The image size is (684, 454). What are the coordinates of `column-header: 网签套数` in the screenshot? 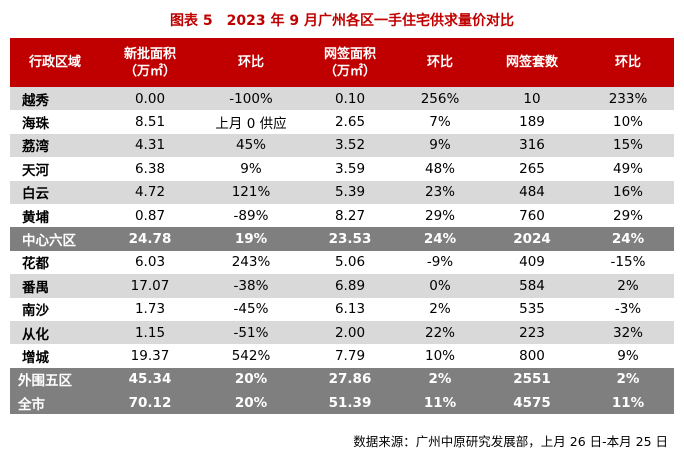 It's located at (532, 62).